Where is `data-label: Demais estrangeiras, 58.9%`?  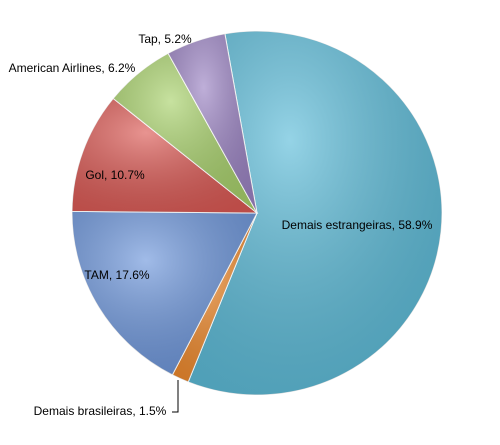 data-label: Demais estrangeiras, 58.9% is located at coordinates (357, 225).